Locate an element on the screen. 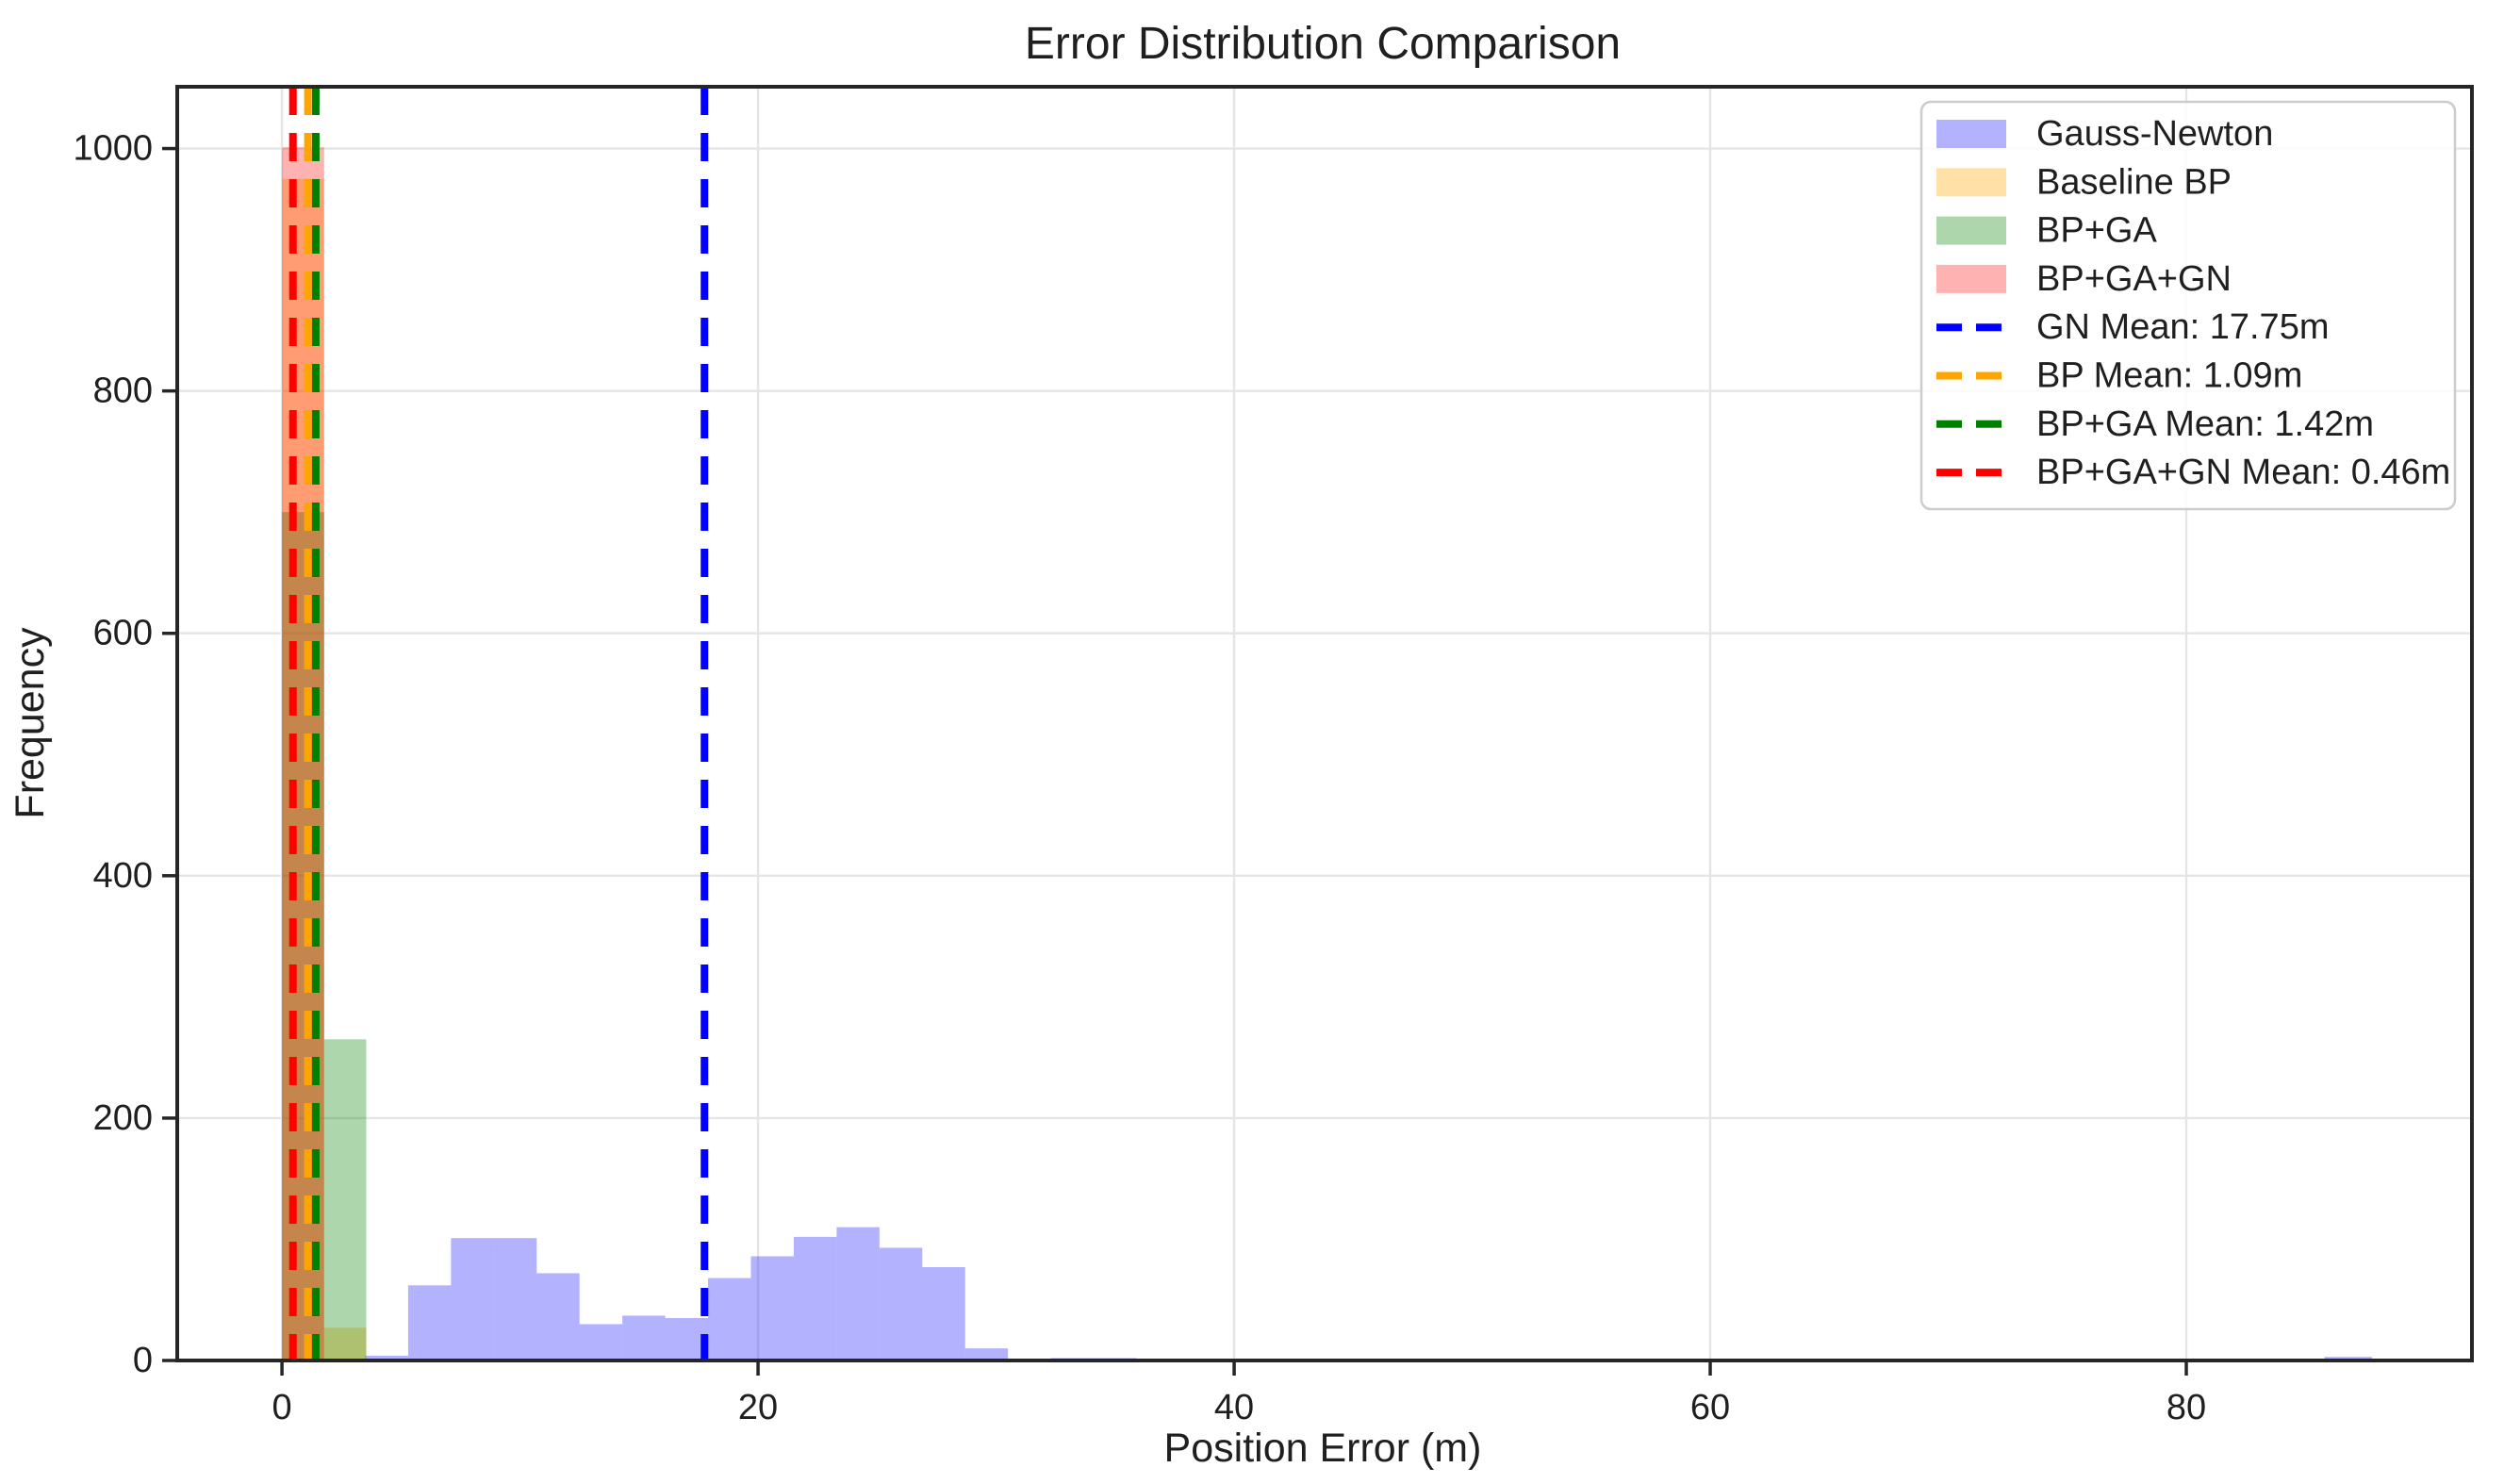 The width and height of the screenshot is (2504, 1484). y-tick-label: 800 is located at coordinates (123, 391).